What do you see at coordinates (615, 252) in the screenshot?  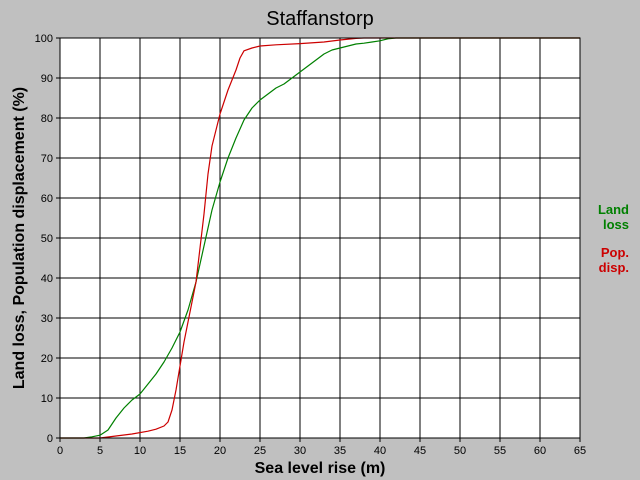 I see `legend-pop-disp-line1: Pop.` at bounding box center [615, 252].